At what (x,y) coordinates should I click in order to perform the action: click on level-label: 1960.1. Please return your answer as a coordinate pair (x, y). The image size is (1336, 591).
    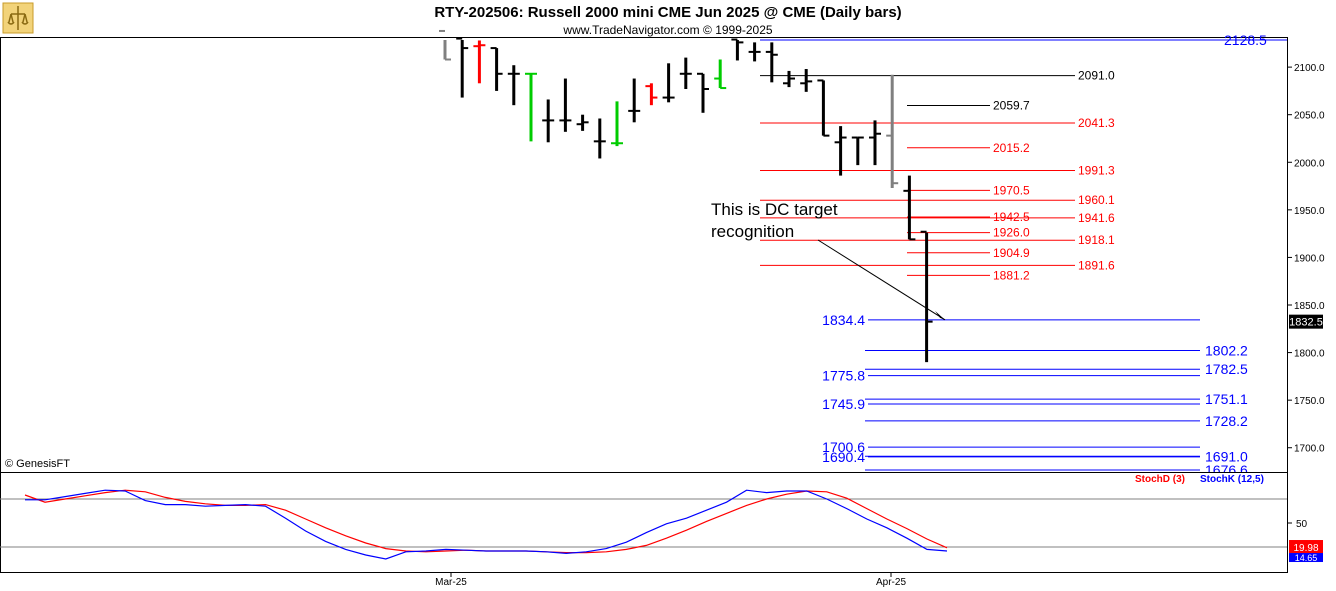
    Looking at the image, I should click on (1096, 200).